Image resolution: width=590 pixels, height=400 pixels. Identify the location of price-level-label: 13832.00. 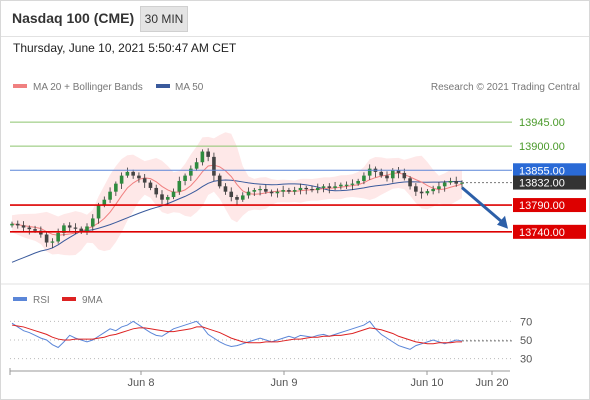
(542, 184).